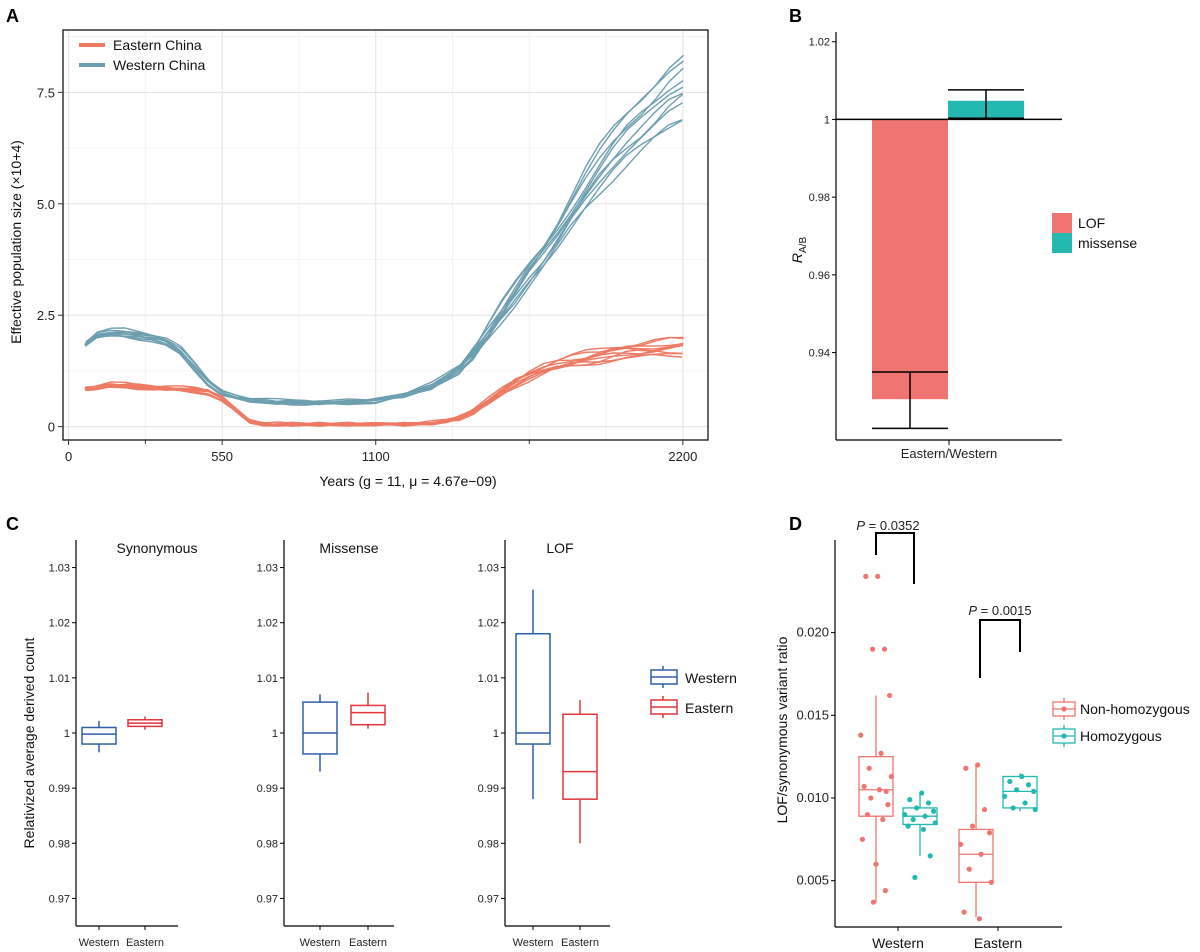  What do you see at coordinates (1091, 223) in the screenshot?
I see `legend-label-lof: LOF` at bounding box center [1091, 223].